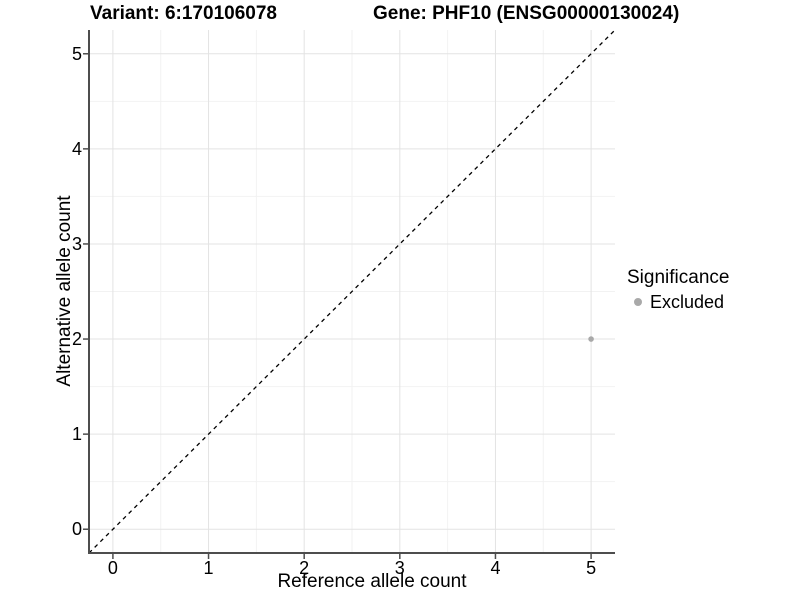  Describe the element at coordinates (399, 568) in the screenshot. I see `x-tick-label: 3` at that location.